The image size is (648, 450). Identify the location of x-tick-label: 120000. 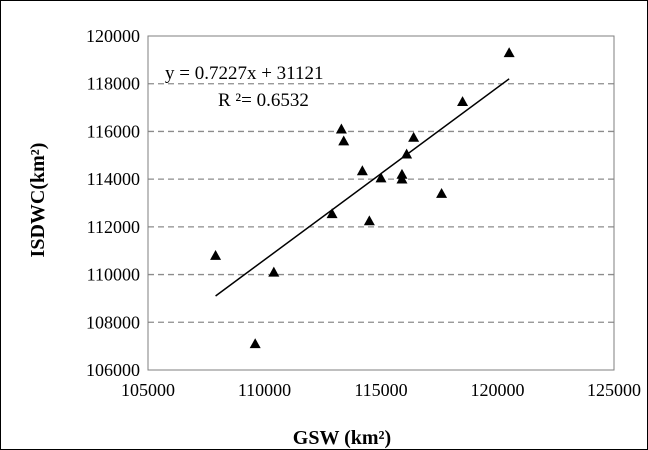
(498, 390).